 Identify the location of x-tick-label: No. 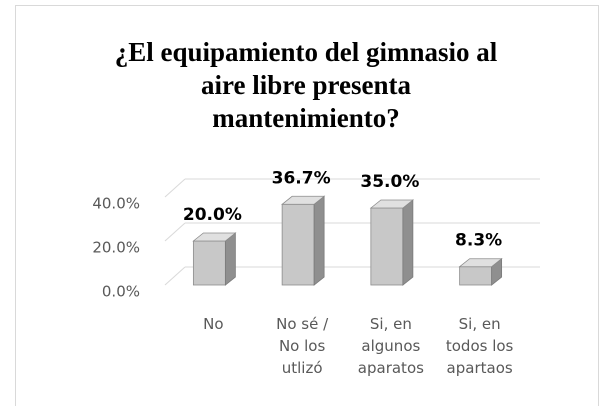
(213, 324).